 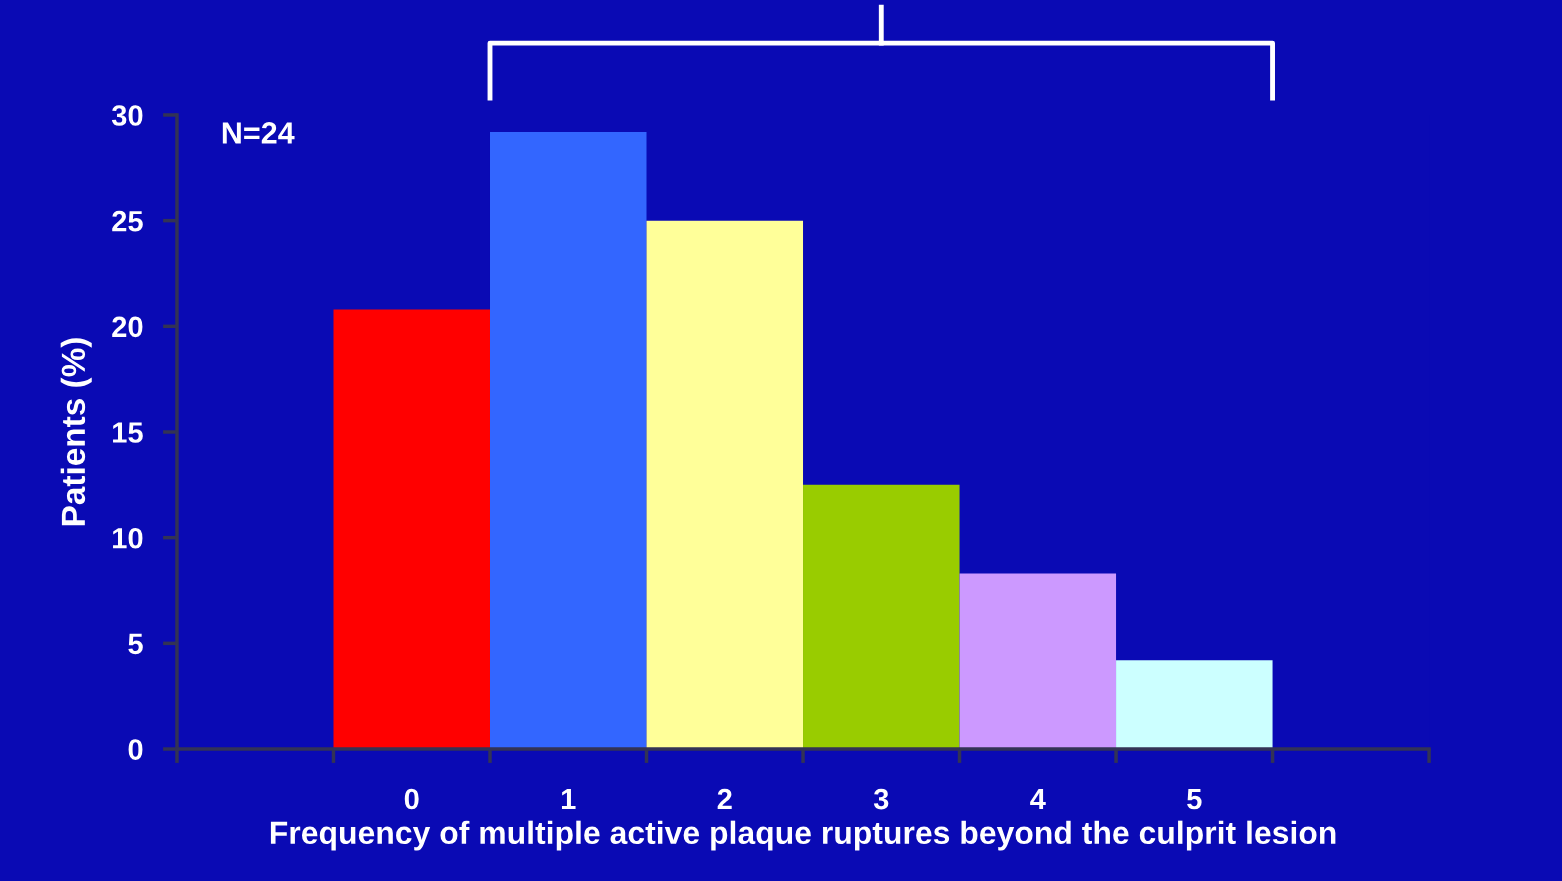 What do you see at coordinates (127, 115) in the screenshot?
I see `y-tick-label: 30` at bounding box center [127, 115].